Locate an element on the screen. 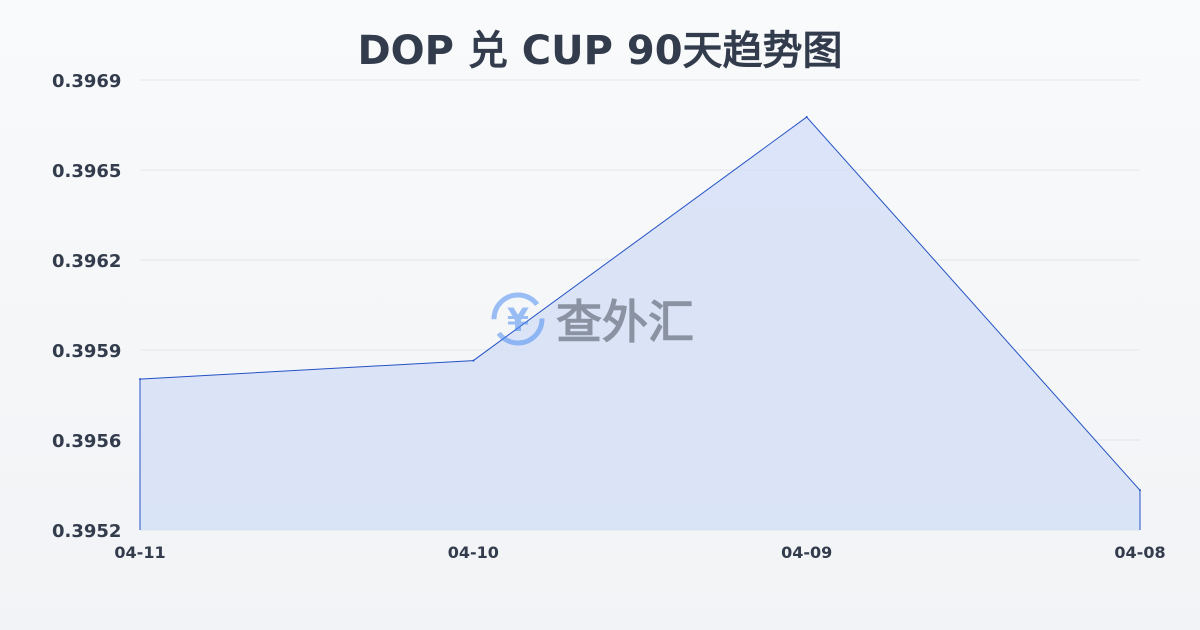 This screenshot has height=630, width=1200. x-tick-label: 04-08 is located at coordinates (1139, 552).